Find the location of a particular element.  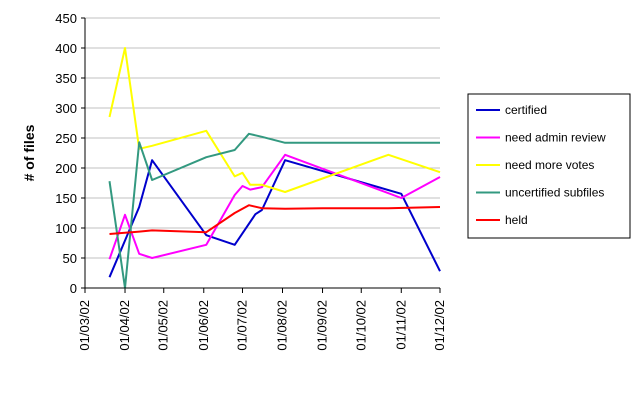

y-tick-label: 250 is located at coordinates (66, 138).